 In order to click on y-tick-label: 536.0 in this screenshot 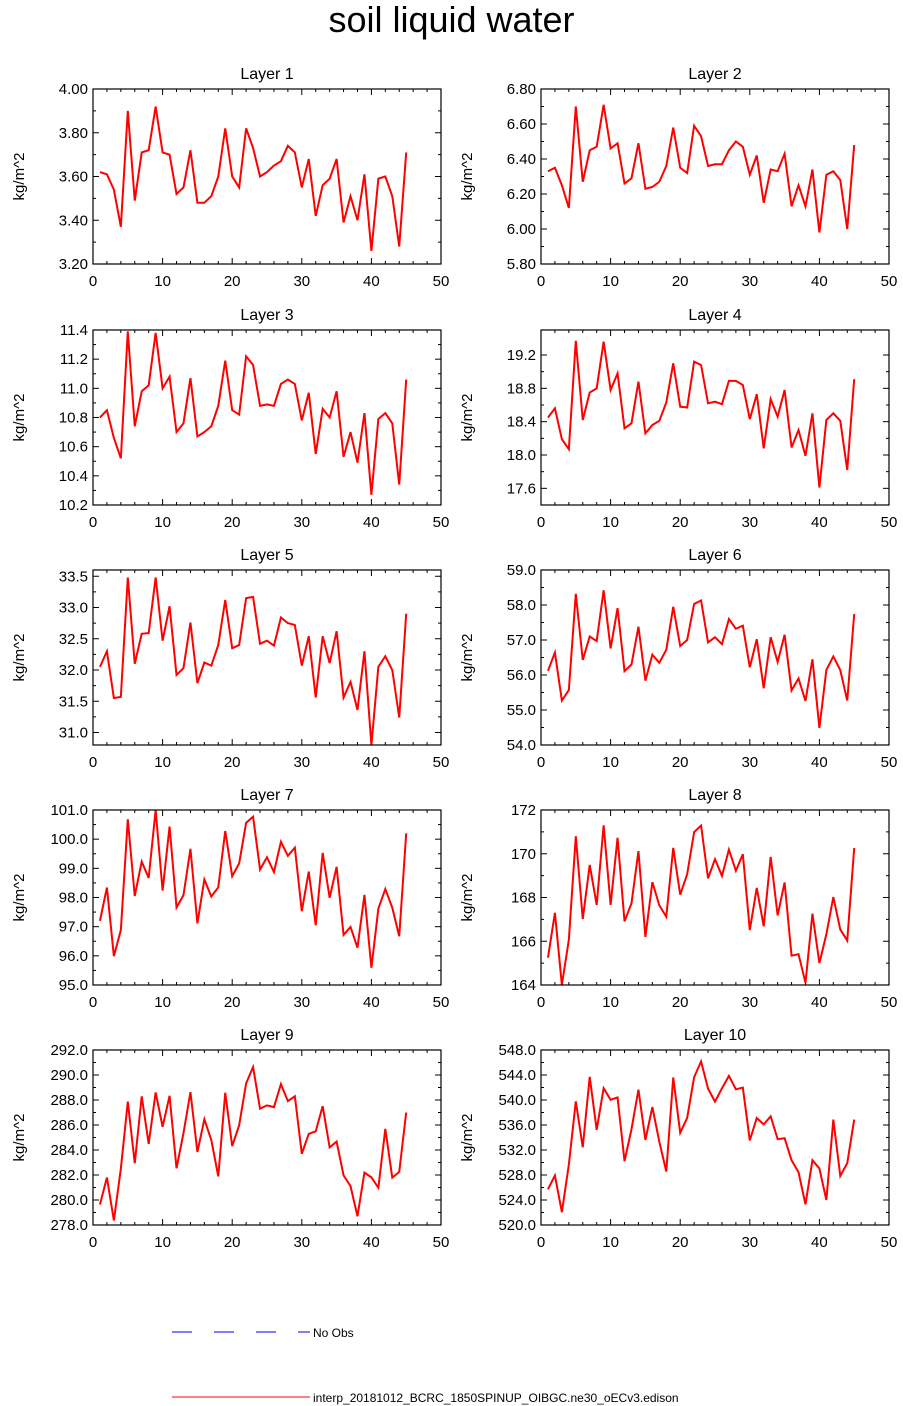, I will do `click(517, 1125)`.